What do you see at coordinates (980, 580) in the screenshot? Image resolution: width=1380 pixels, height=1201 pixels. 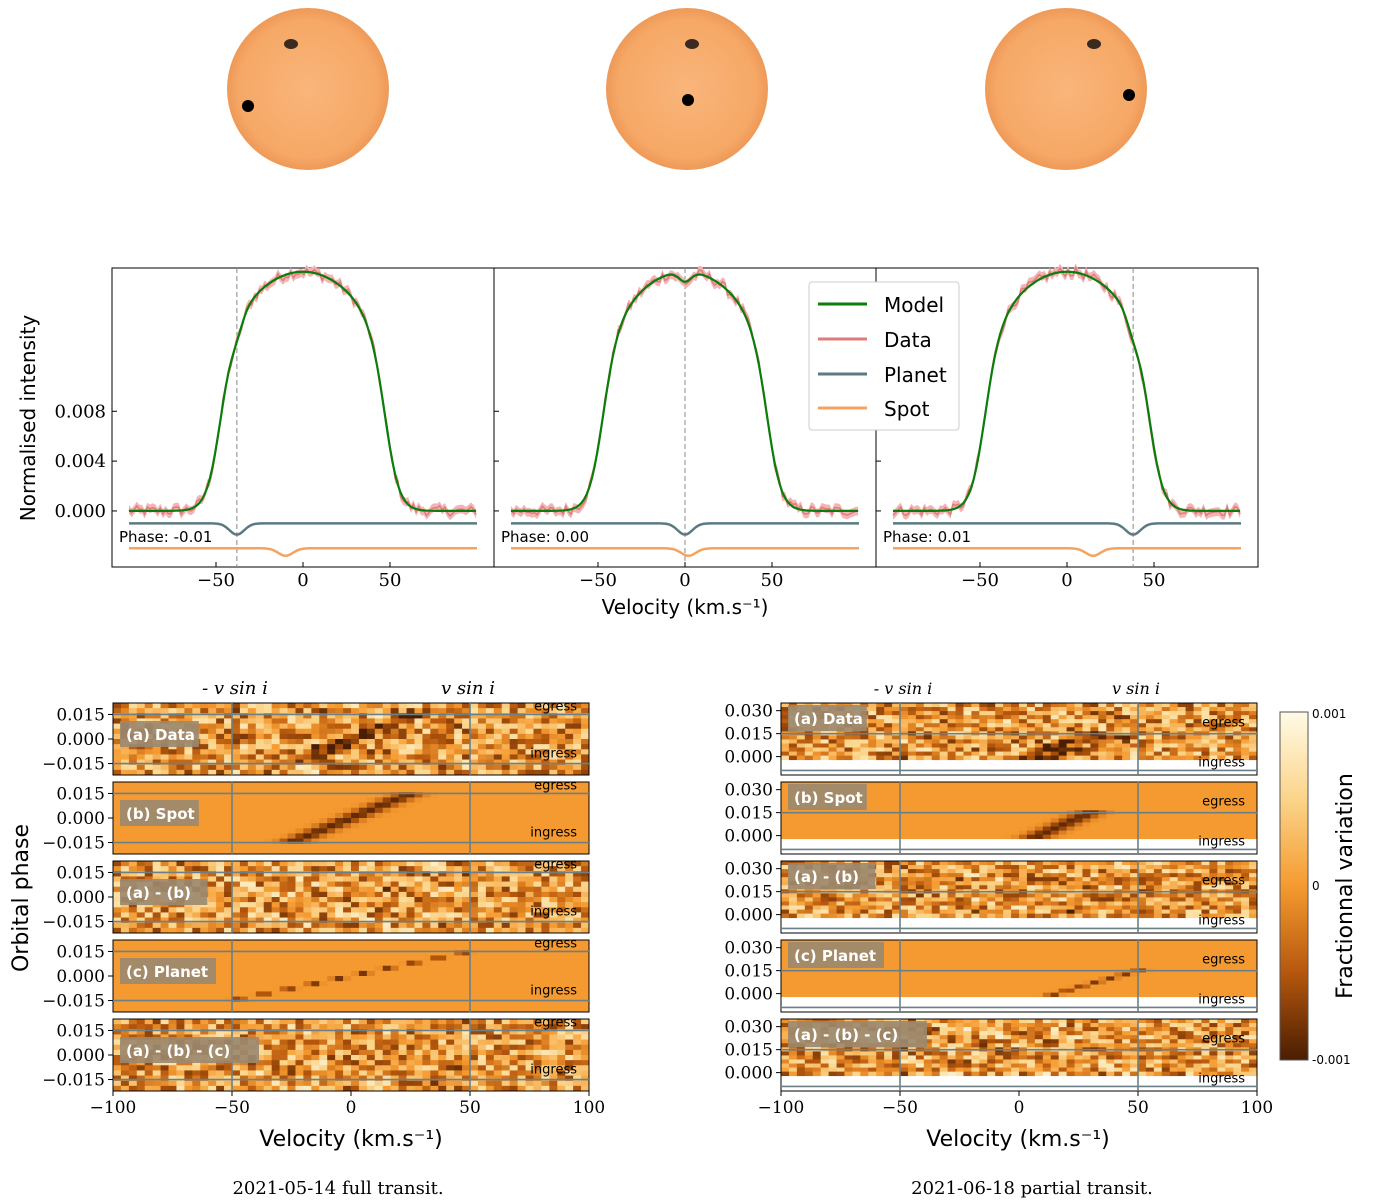 I see `x-tick-label: −50` at bounding box center [980, 580].